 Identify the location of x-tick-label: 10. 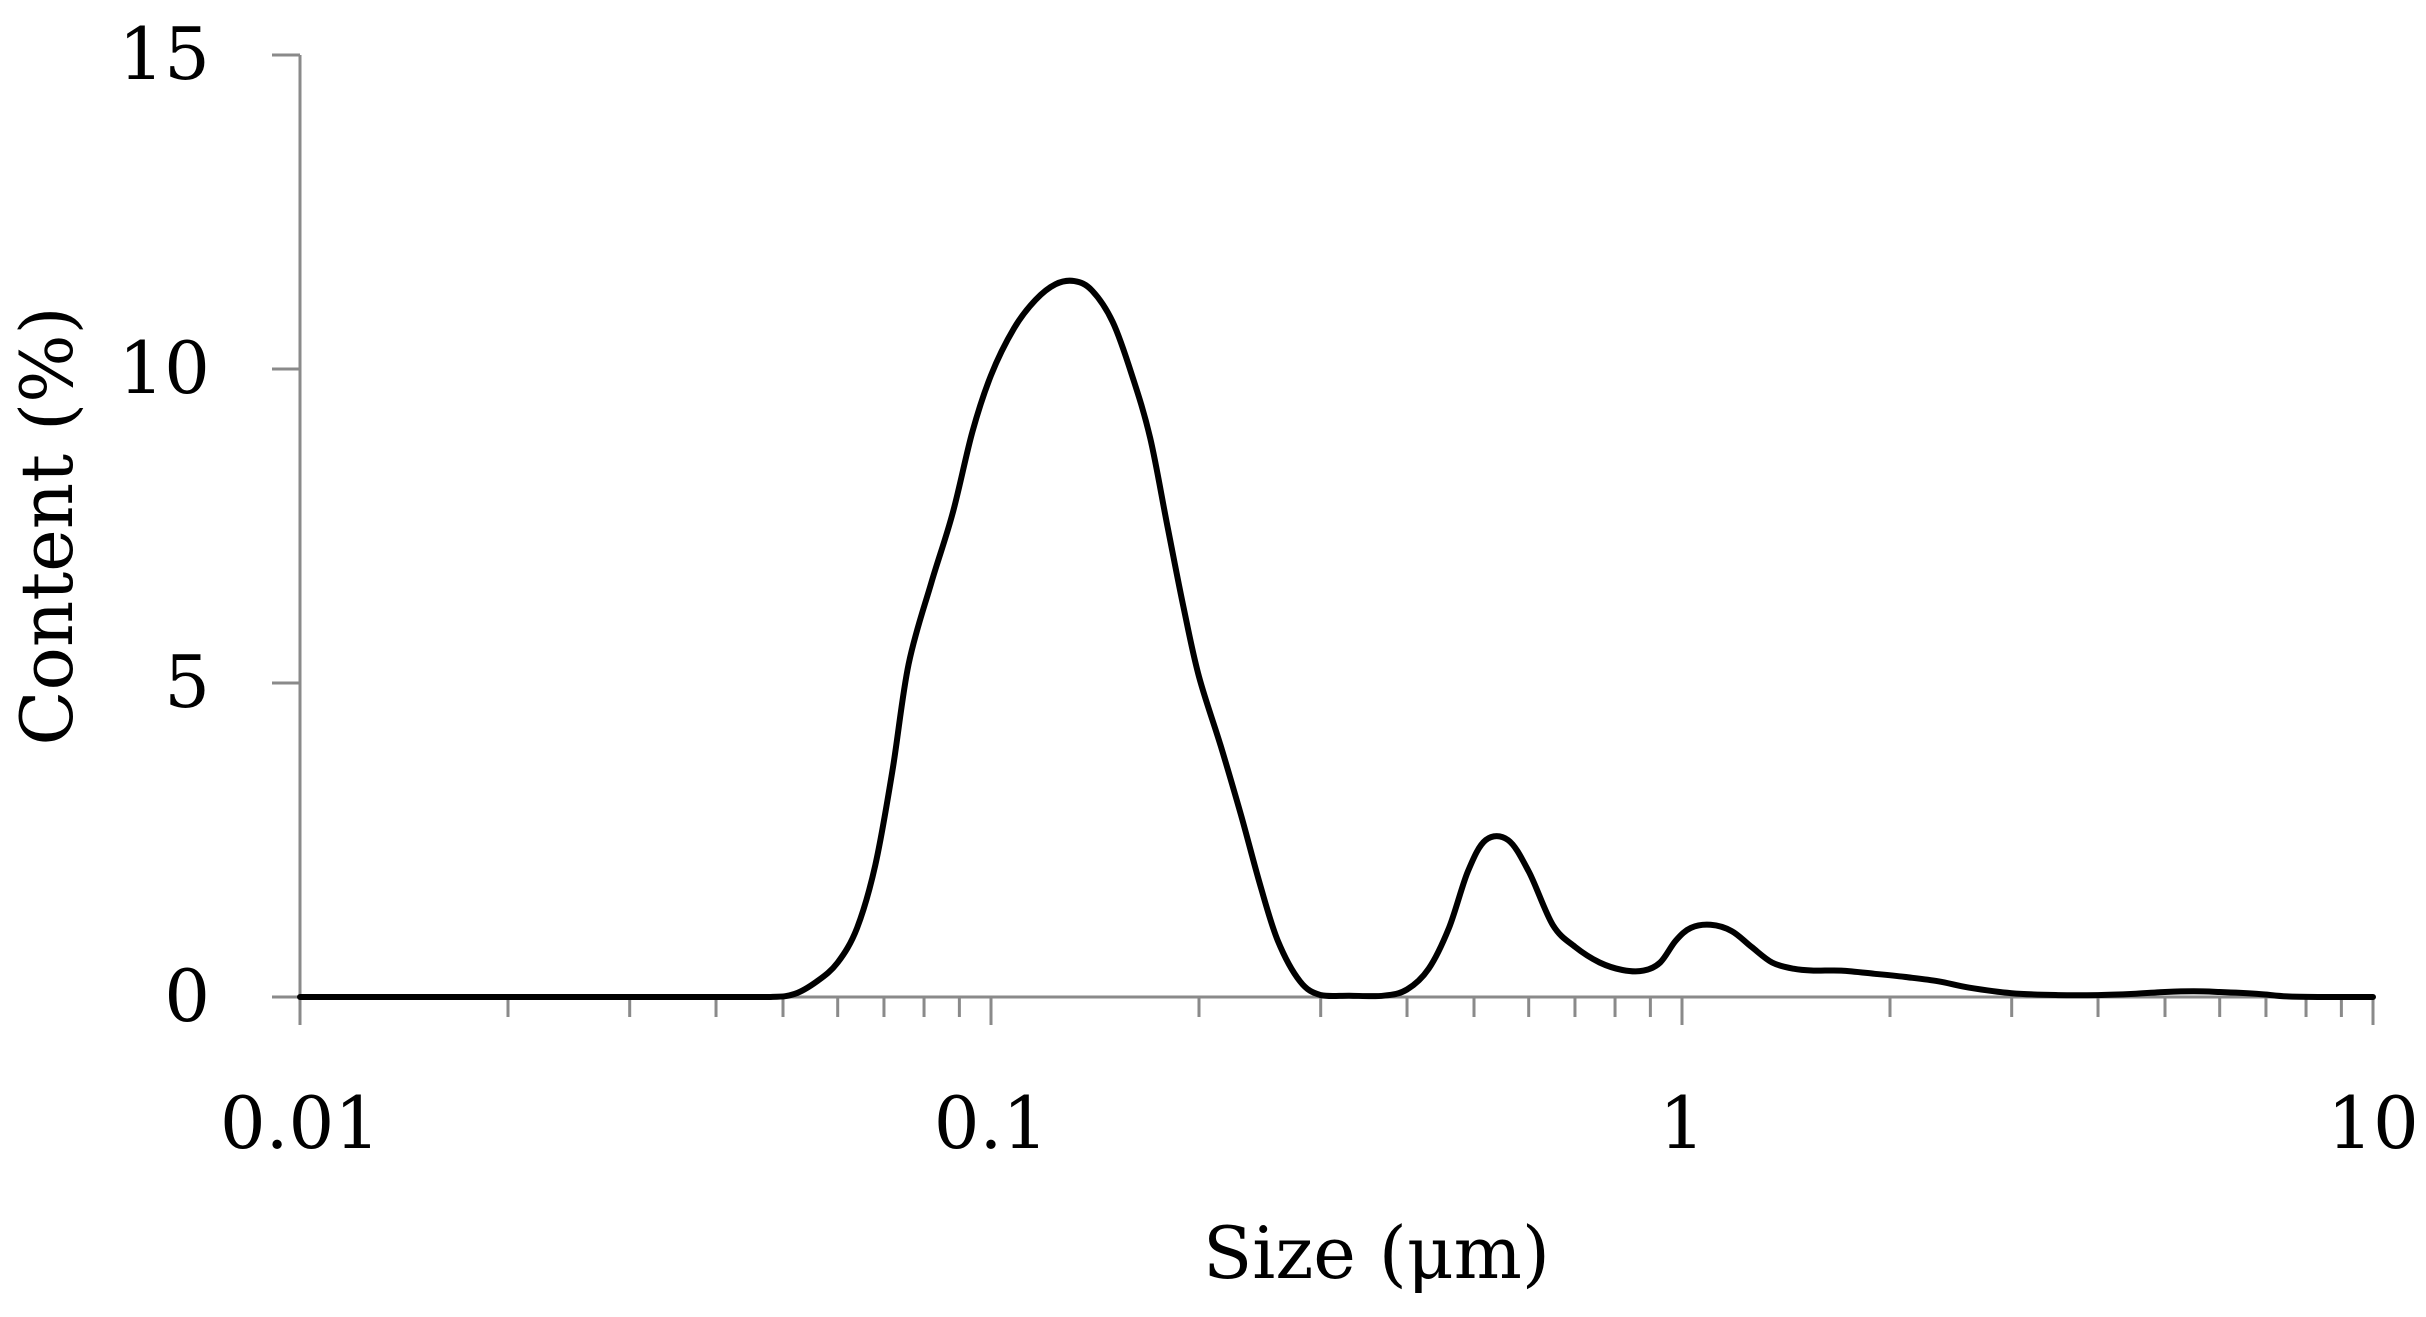
(2373, 1123).